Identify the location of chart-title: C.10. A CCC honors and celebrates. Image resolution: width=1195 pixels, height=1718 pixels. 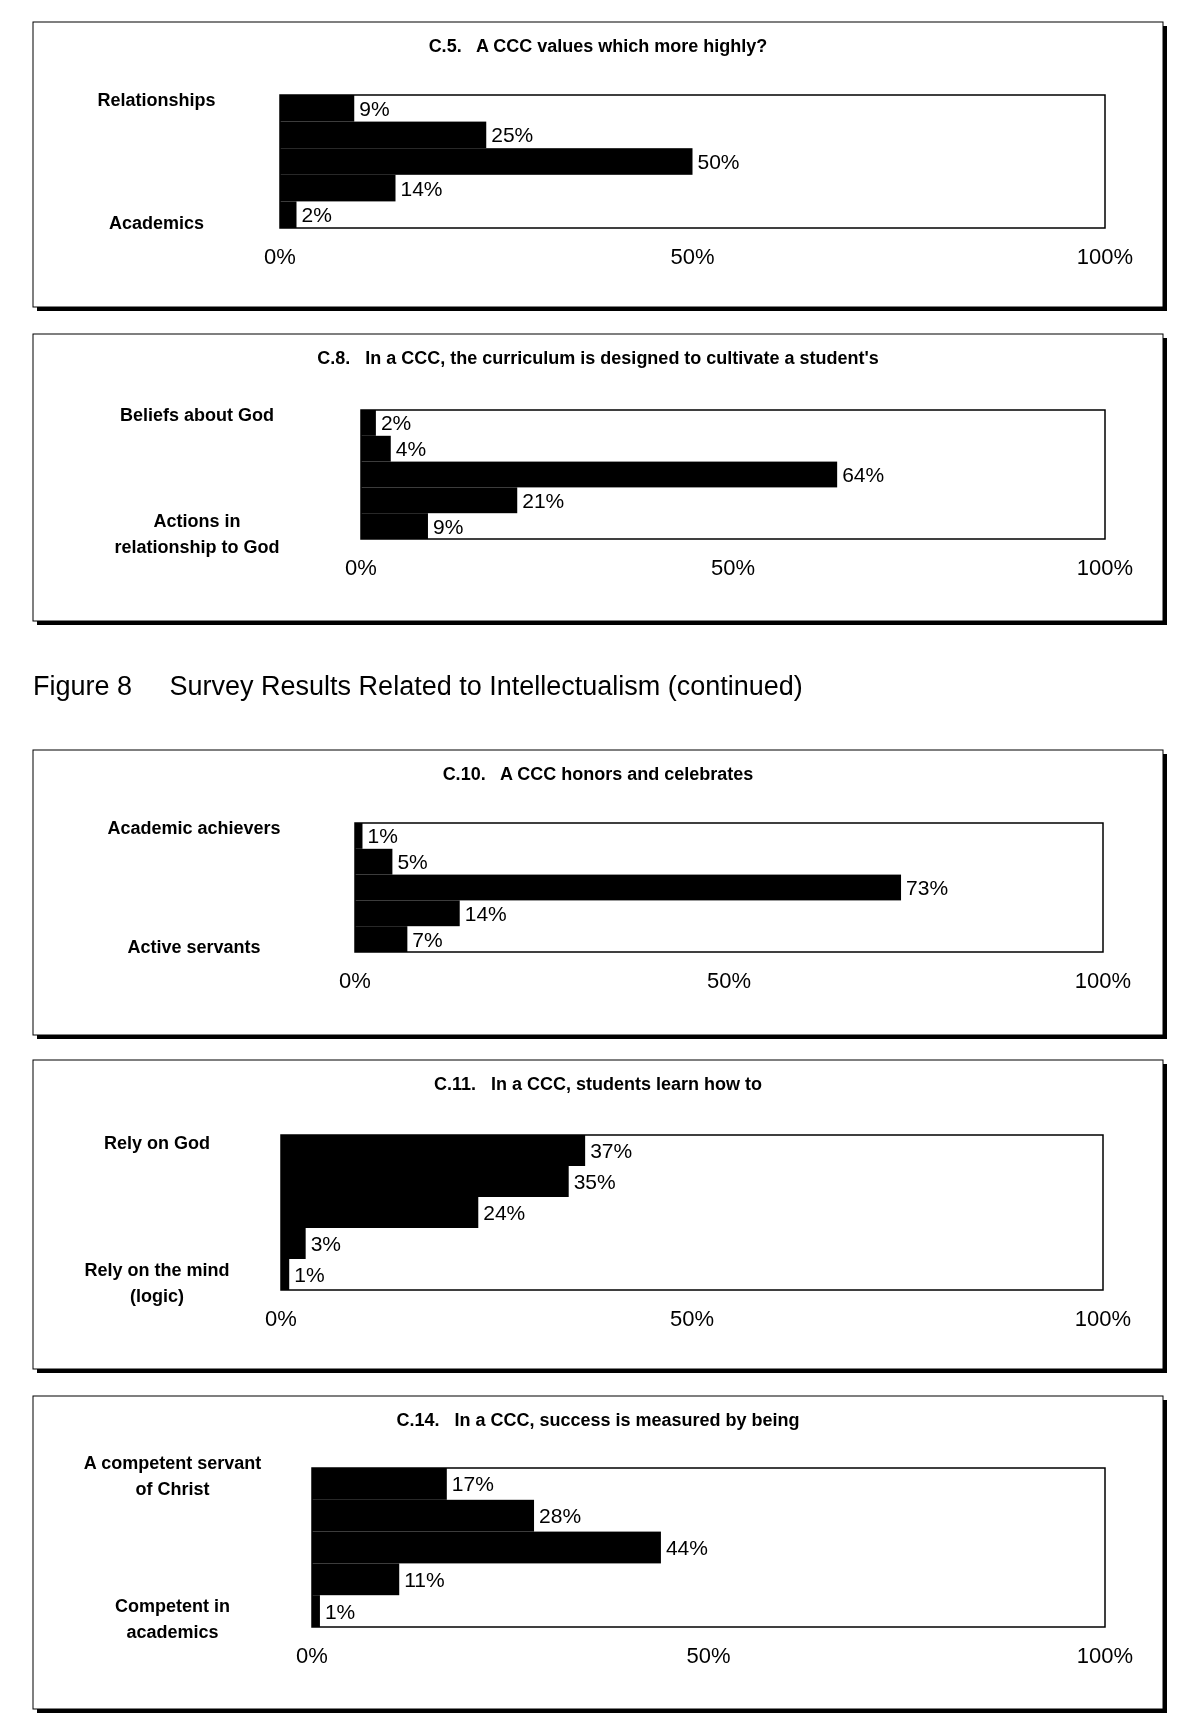
(598, 774).